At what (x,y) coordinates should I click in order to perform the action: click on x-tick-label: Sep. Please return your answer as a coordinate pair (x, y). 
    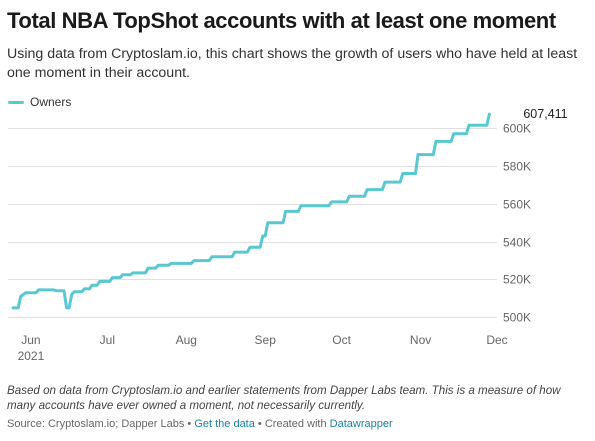
    Looking at the image, I should click on (266, 340).